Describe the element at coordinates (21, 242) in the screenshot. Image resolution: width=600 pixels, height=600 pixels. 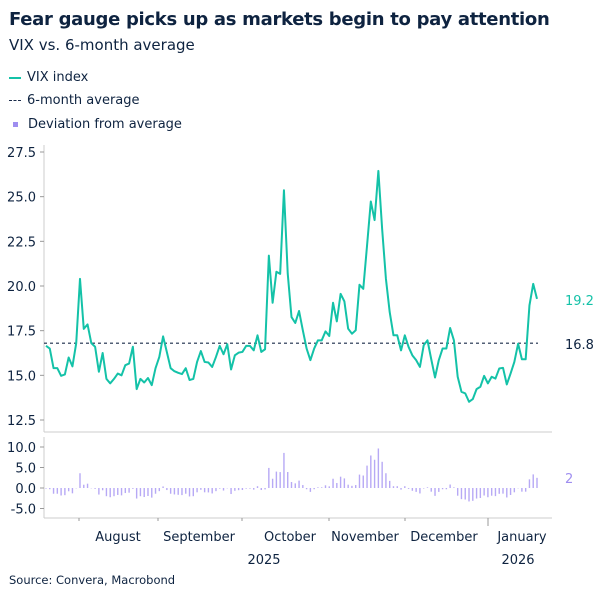
I see `y-tick-label: 22.5` at that location.